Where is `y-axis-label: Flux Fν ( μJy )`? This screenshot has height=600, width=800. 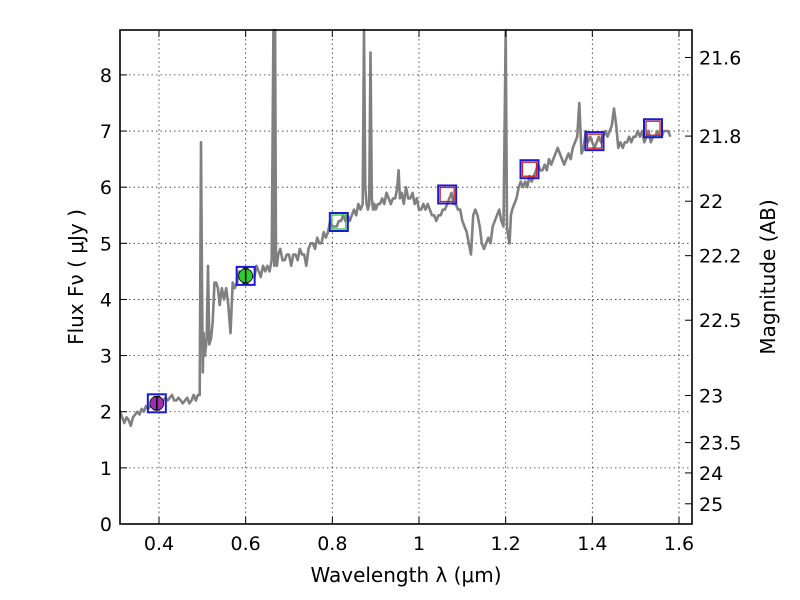 y-axis-label: Flux Fν ( μJy ) is located at coordinates (76, 277).